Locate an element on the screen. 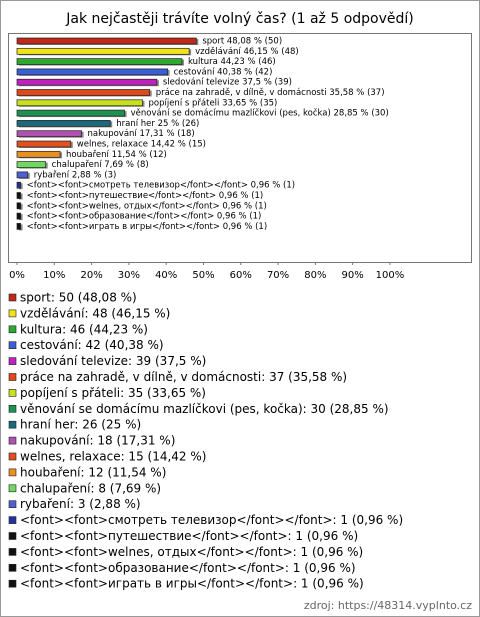 This screenshot has width=480, height=617. x-tick-label: 60% is located at coordinates (241, 275).